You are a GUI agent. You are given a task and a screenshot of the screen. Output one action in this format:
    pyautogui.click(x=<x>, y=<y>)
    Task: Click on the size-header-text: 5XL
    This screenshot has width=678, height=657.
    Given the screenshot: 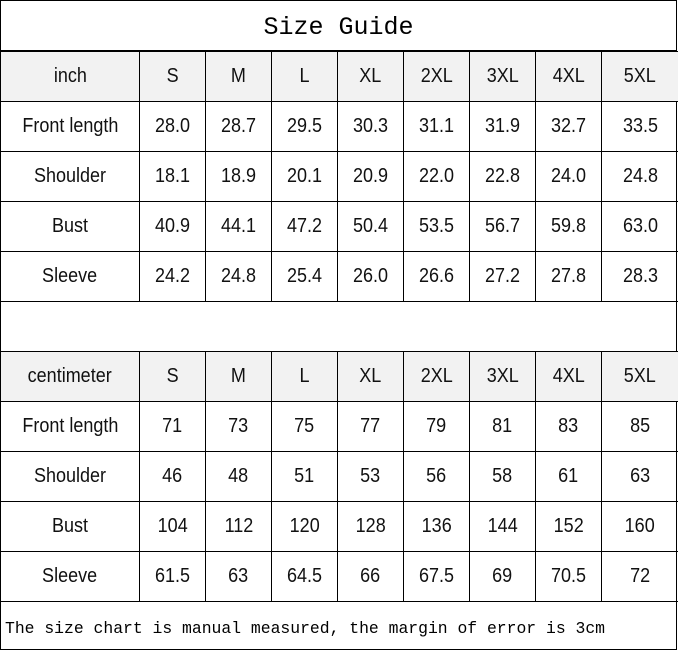 What is the action you would take?
    pyautogui.click(x=640, y=376)
    